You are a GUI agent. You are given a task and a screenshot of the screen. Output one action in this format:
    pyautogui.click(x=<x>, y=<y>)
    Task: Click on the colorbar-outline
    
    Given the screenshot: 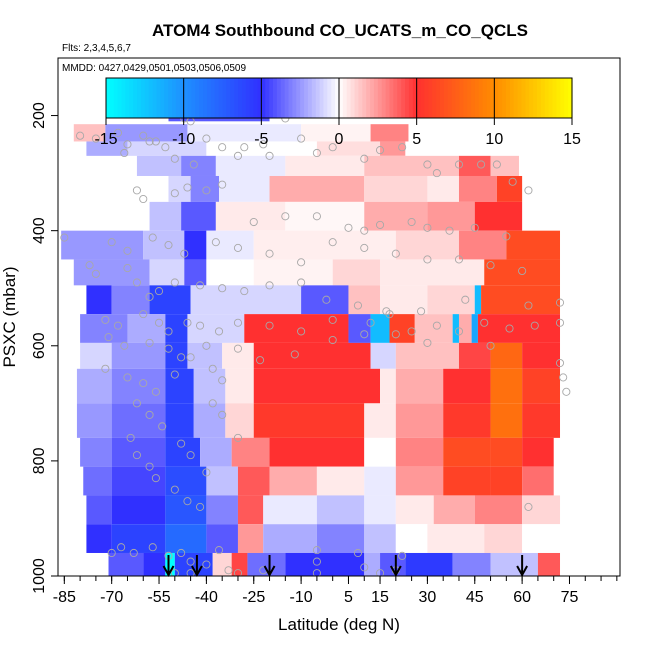 What is the action you would take?
    pyautogui.click(x=339, y=98)
    